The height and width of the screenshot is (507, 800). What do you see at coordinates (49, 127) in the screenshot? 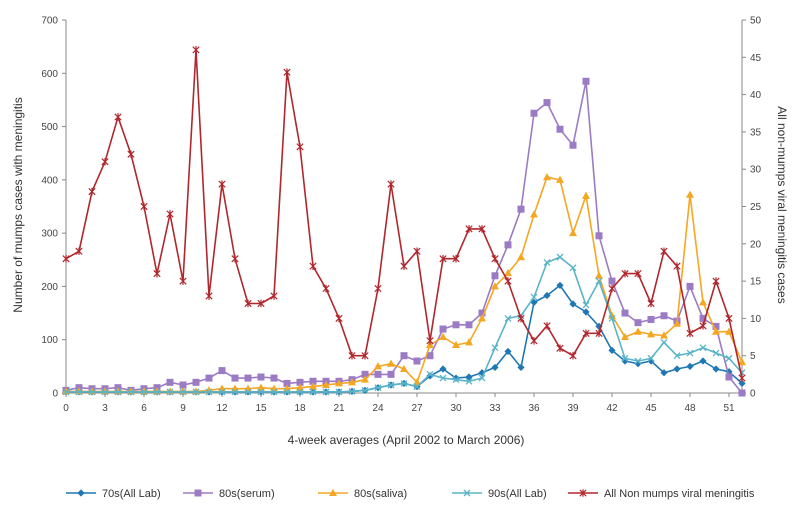
I see `left-tick-label: 500` at bounding box center [49, 127].